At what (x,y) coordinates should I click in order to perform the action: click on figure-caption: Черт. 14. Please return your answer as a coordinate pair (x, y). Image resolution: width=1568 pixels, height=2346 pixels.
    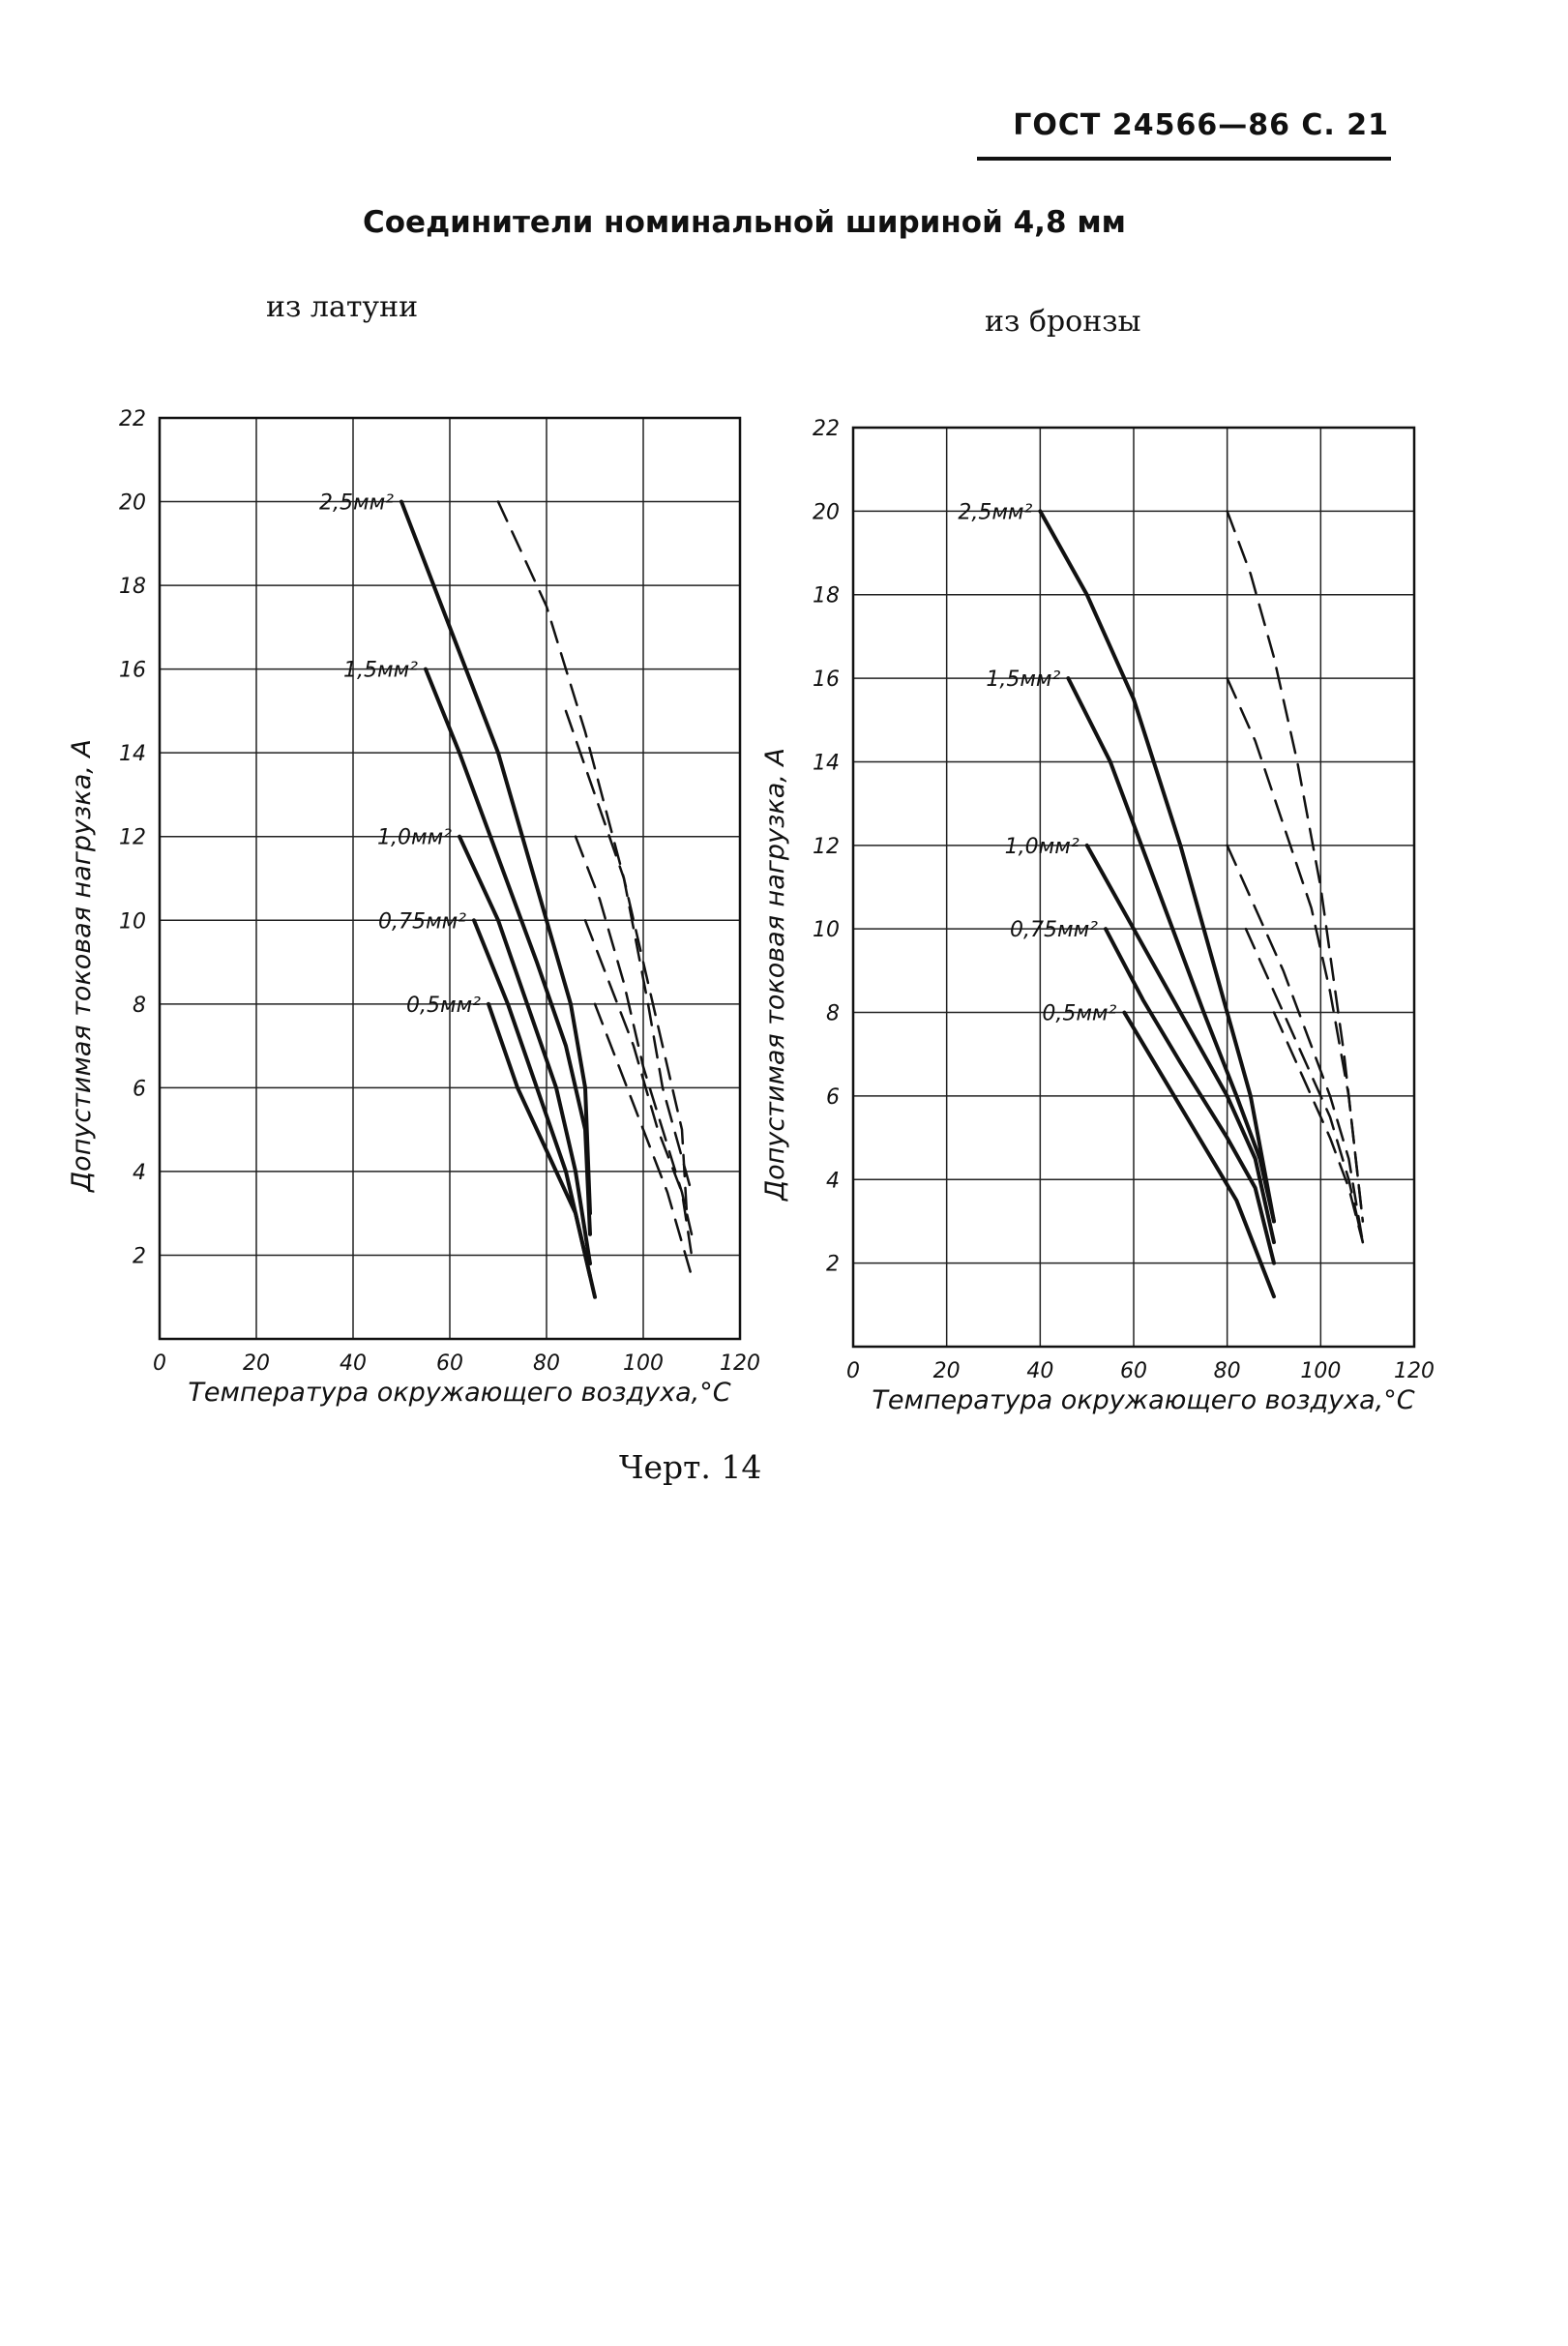
    Looking at the image, I should click on (690, 1467).